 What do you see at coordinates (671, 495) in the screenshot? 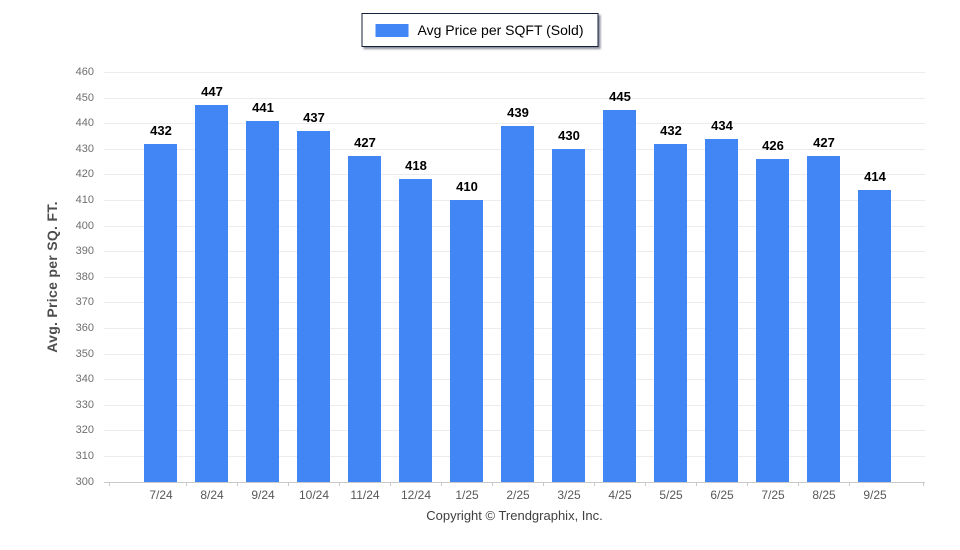
I see `x-axis-label: 5/25` at bounding box center [671, 495].